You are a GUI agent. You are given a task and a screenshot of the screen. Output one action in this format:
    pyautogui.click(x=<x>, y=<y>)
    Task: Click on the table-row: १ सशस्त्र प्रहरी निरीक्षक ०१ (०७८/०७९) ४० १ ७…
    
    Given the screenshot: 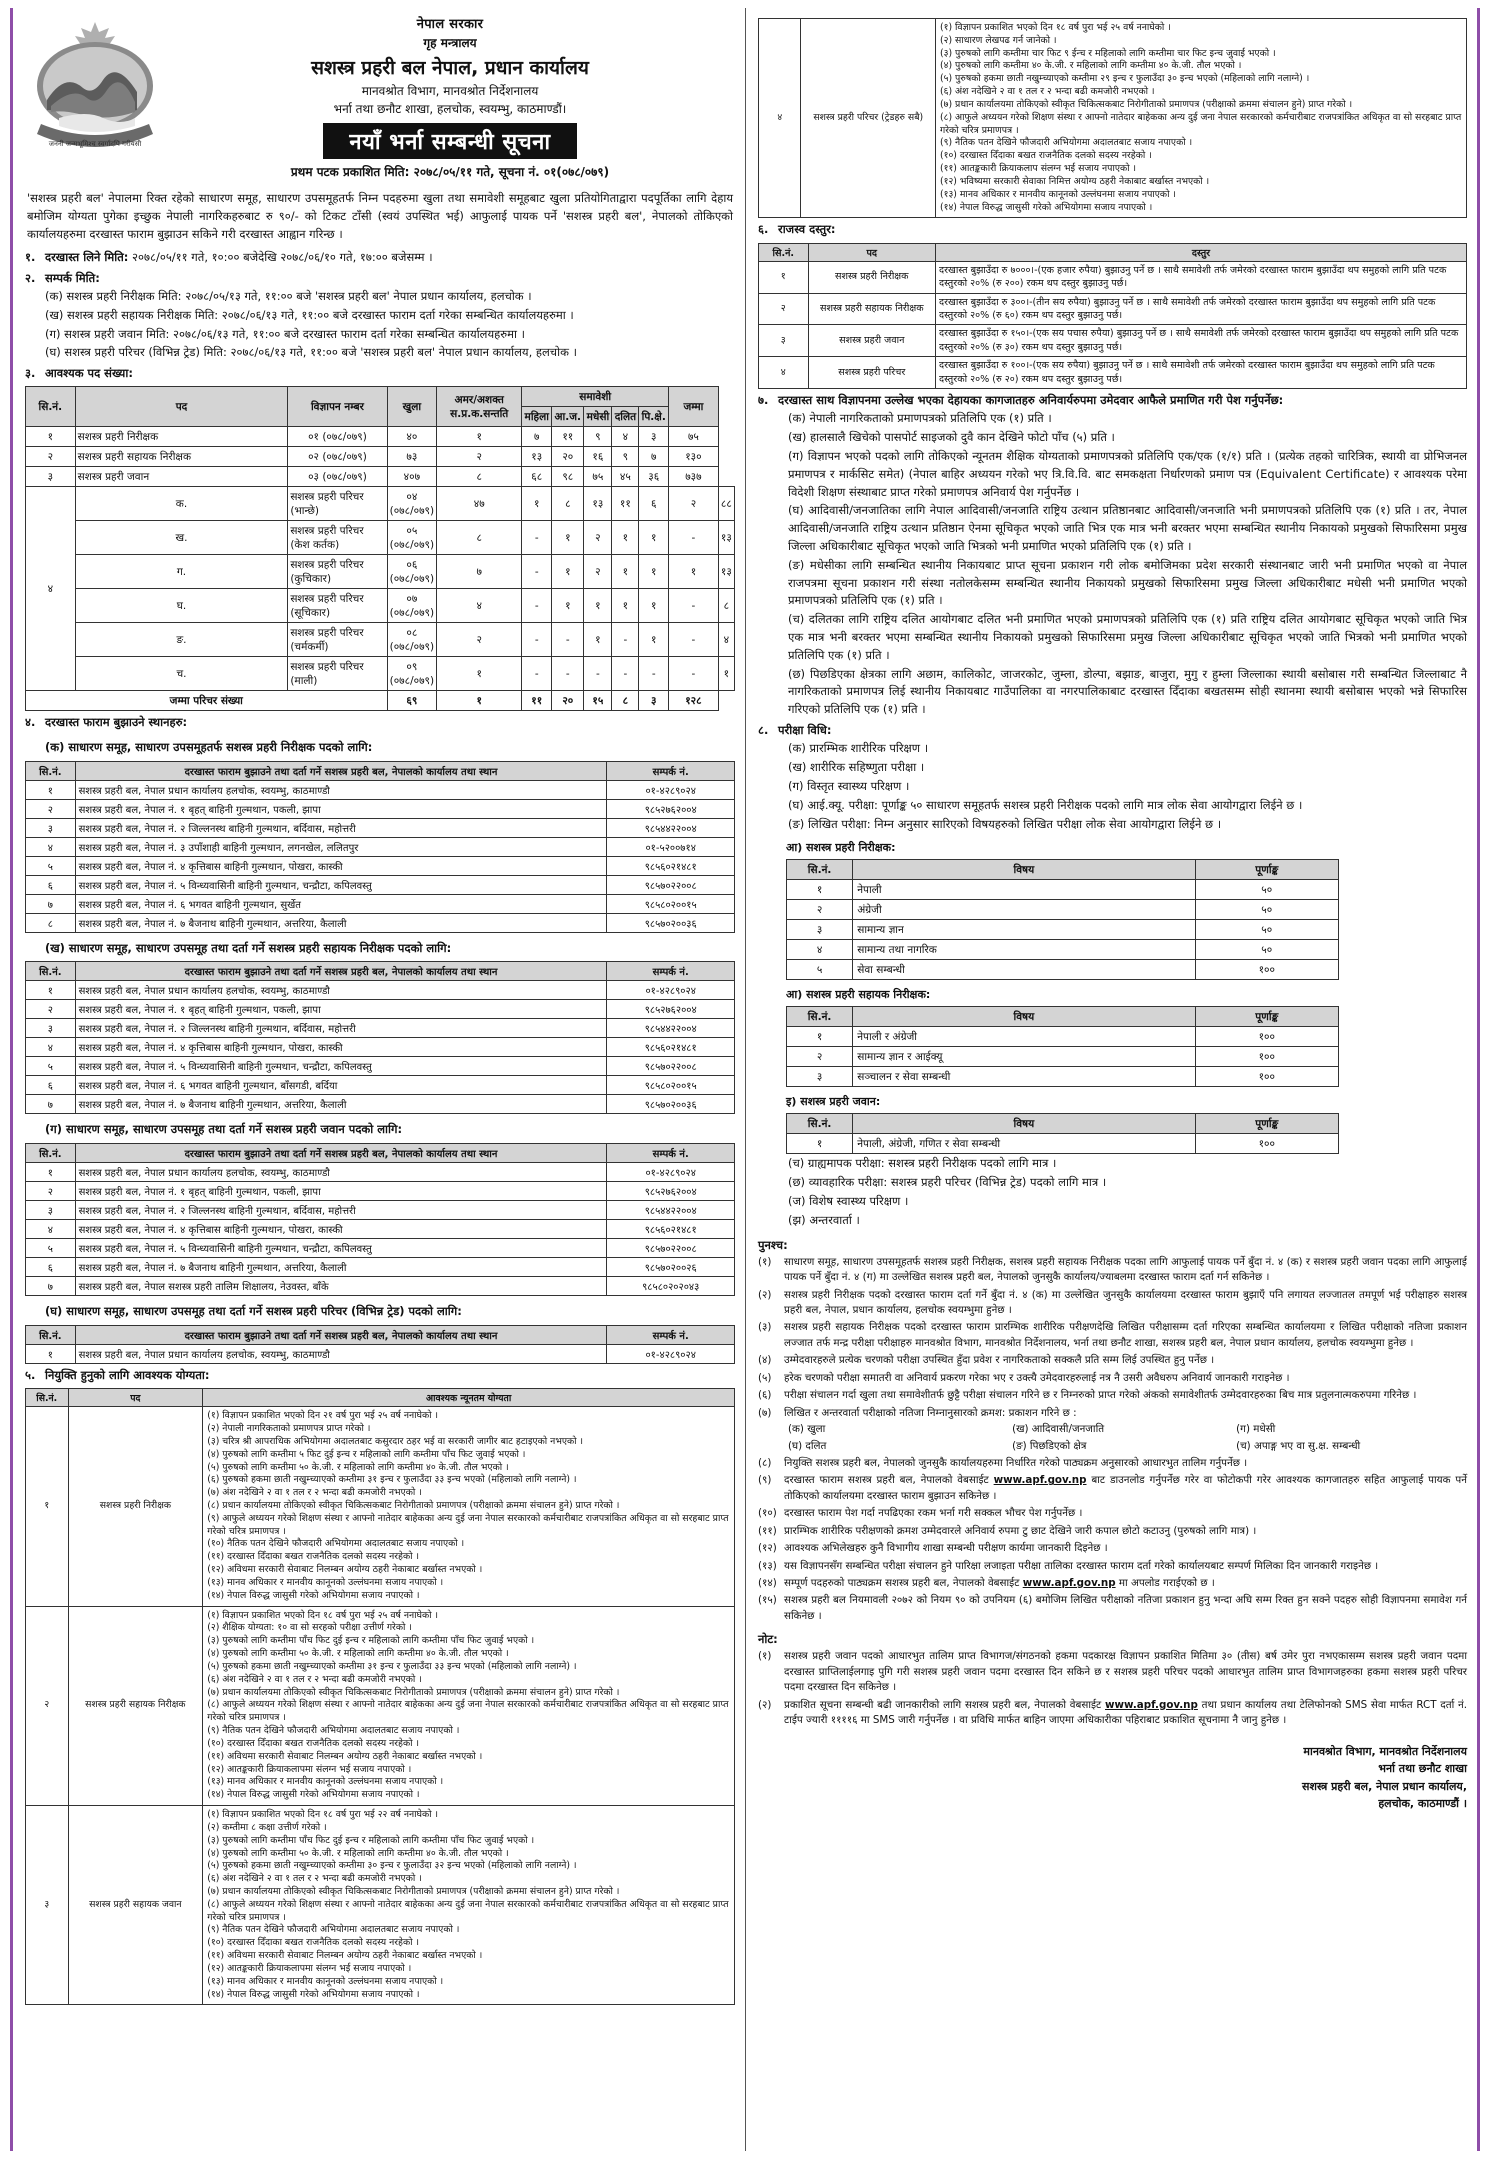 What is the action you would take?
    pyautogui.click(x=380, y=437)
    